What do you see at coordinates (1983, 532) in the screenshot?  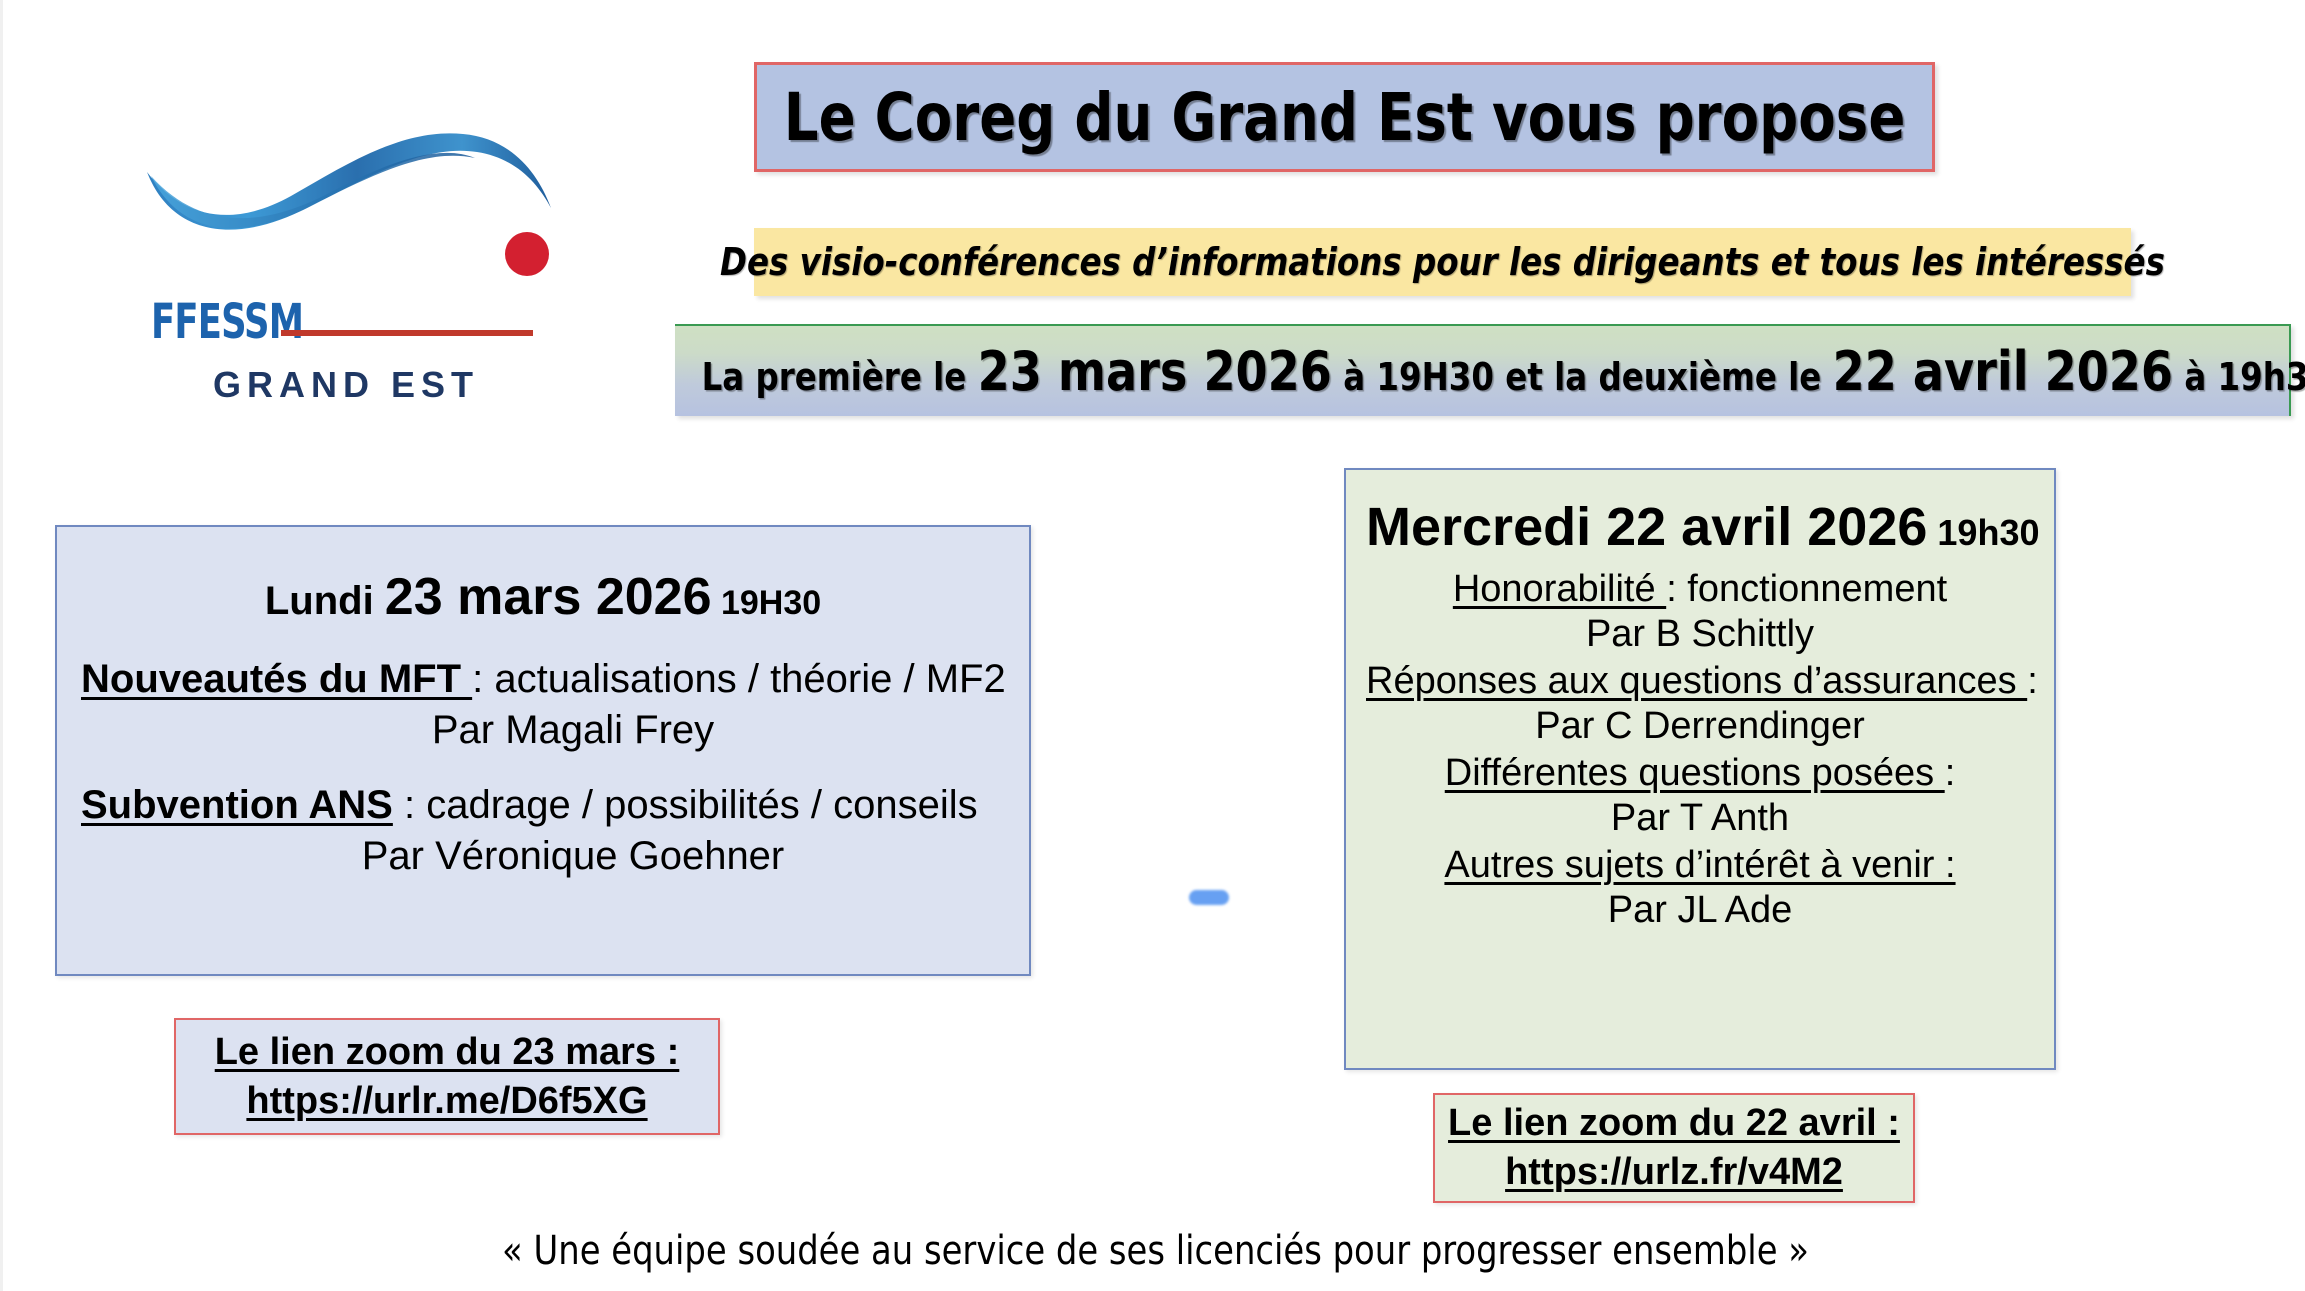 I see `session-time-april: 19h30` at bounding box center [1983, 532].